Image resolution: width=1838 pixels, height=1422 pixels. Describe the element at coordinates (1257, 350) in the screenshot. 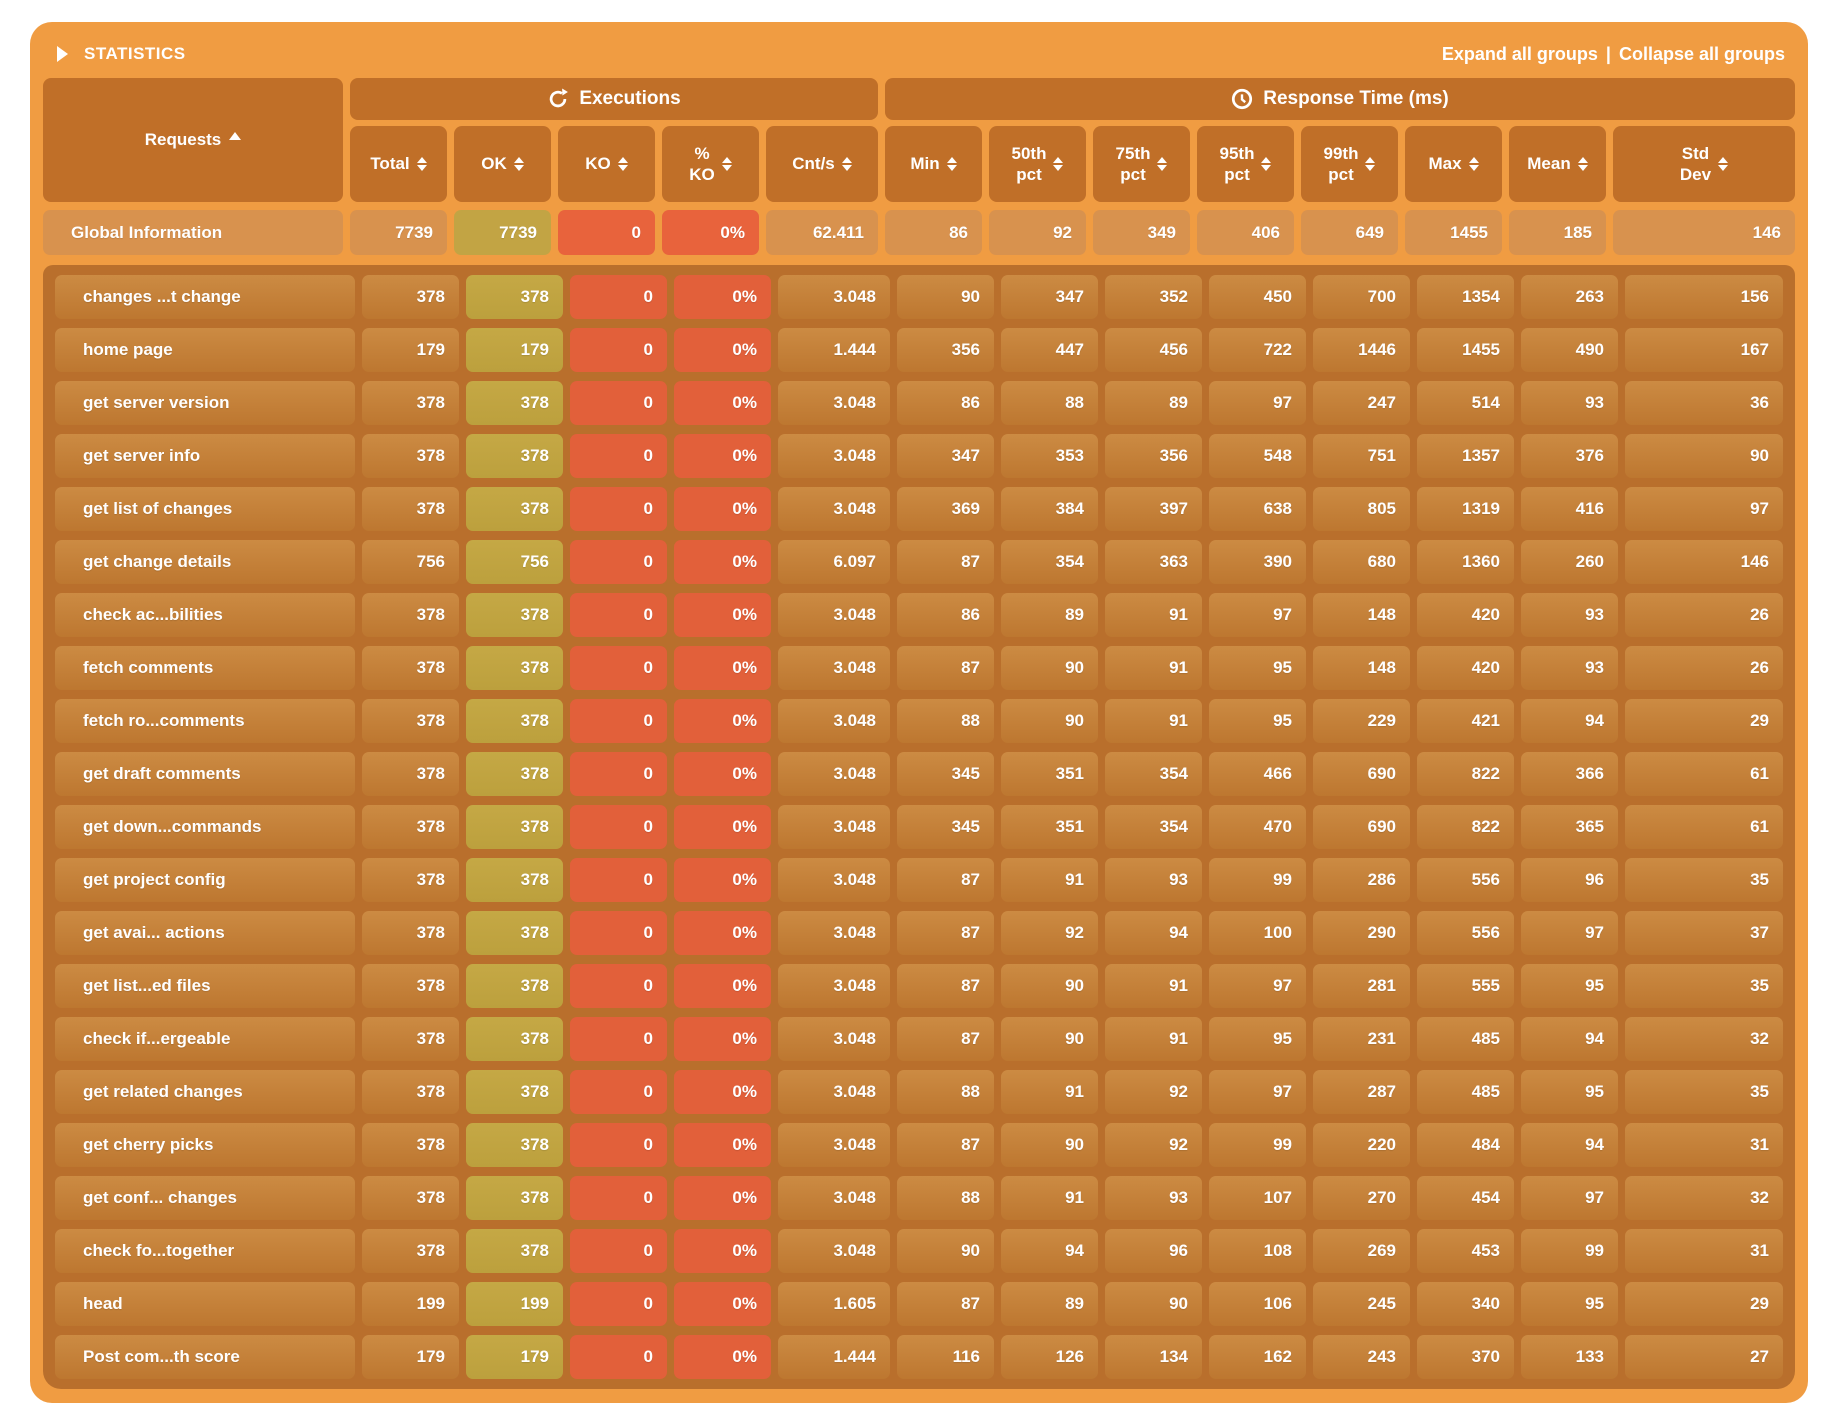

I see `stat-cell-95th-pct: 722` at that location.